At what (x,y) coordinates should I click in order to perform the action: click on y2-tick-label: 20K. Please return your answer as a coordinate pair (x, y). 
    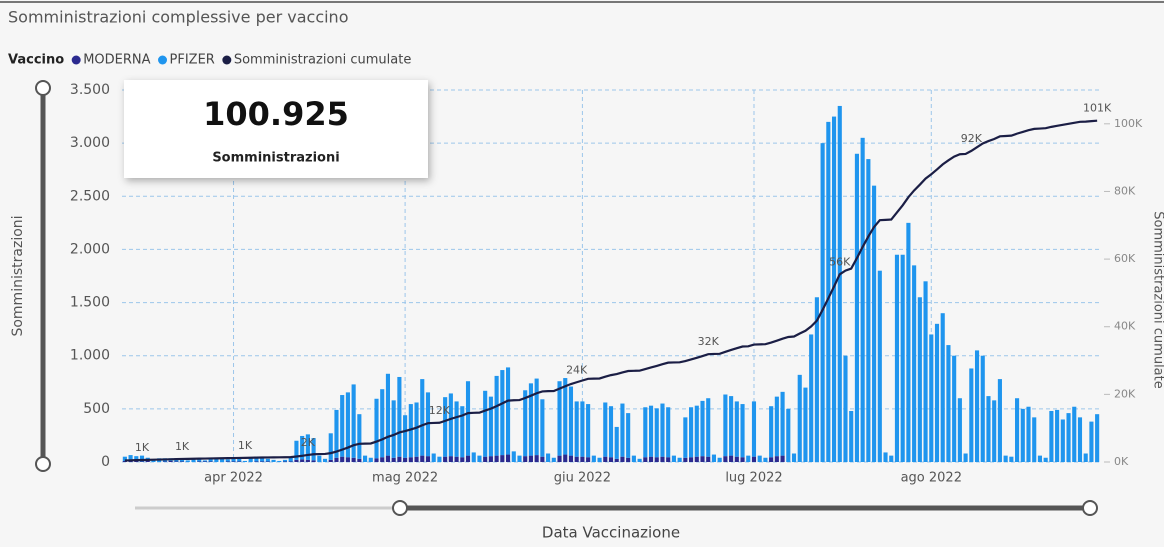
    Looking at the image, I should click on (1125, 393).